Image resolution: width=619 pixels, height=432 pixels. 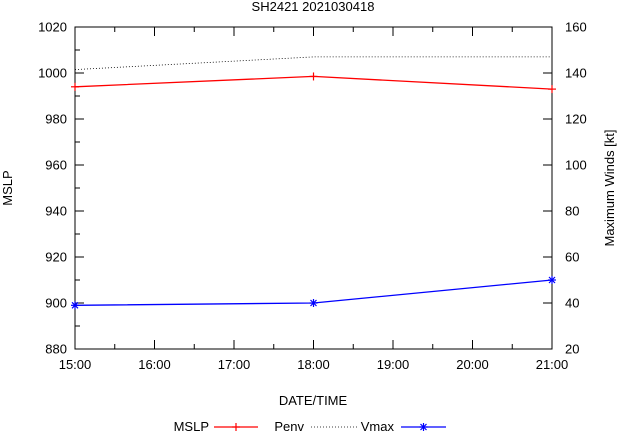 What do you see at coordinates (289, 425) in the screenshot?
I see `legend-label-penv: Penv` at bounding box center [289, 425].